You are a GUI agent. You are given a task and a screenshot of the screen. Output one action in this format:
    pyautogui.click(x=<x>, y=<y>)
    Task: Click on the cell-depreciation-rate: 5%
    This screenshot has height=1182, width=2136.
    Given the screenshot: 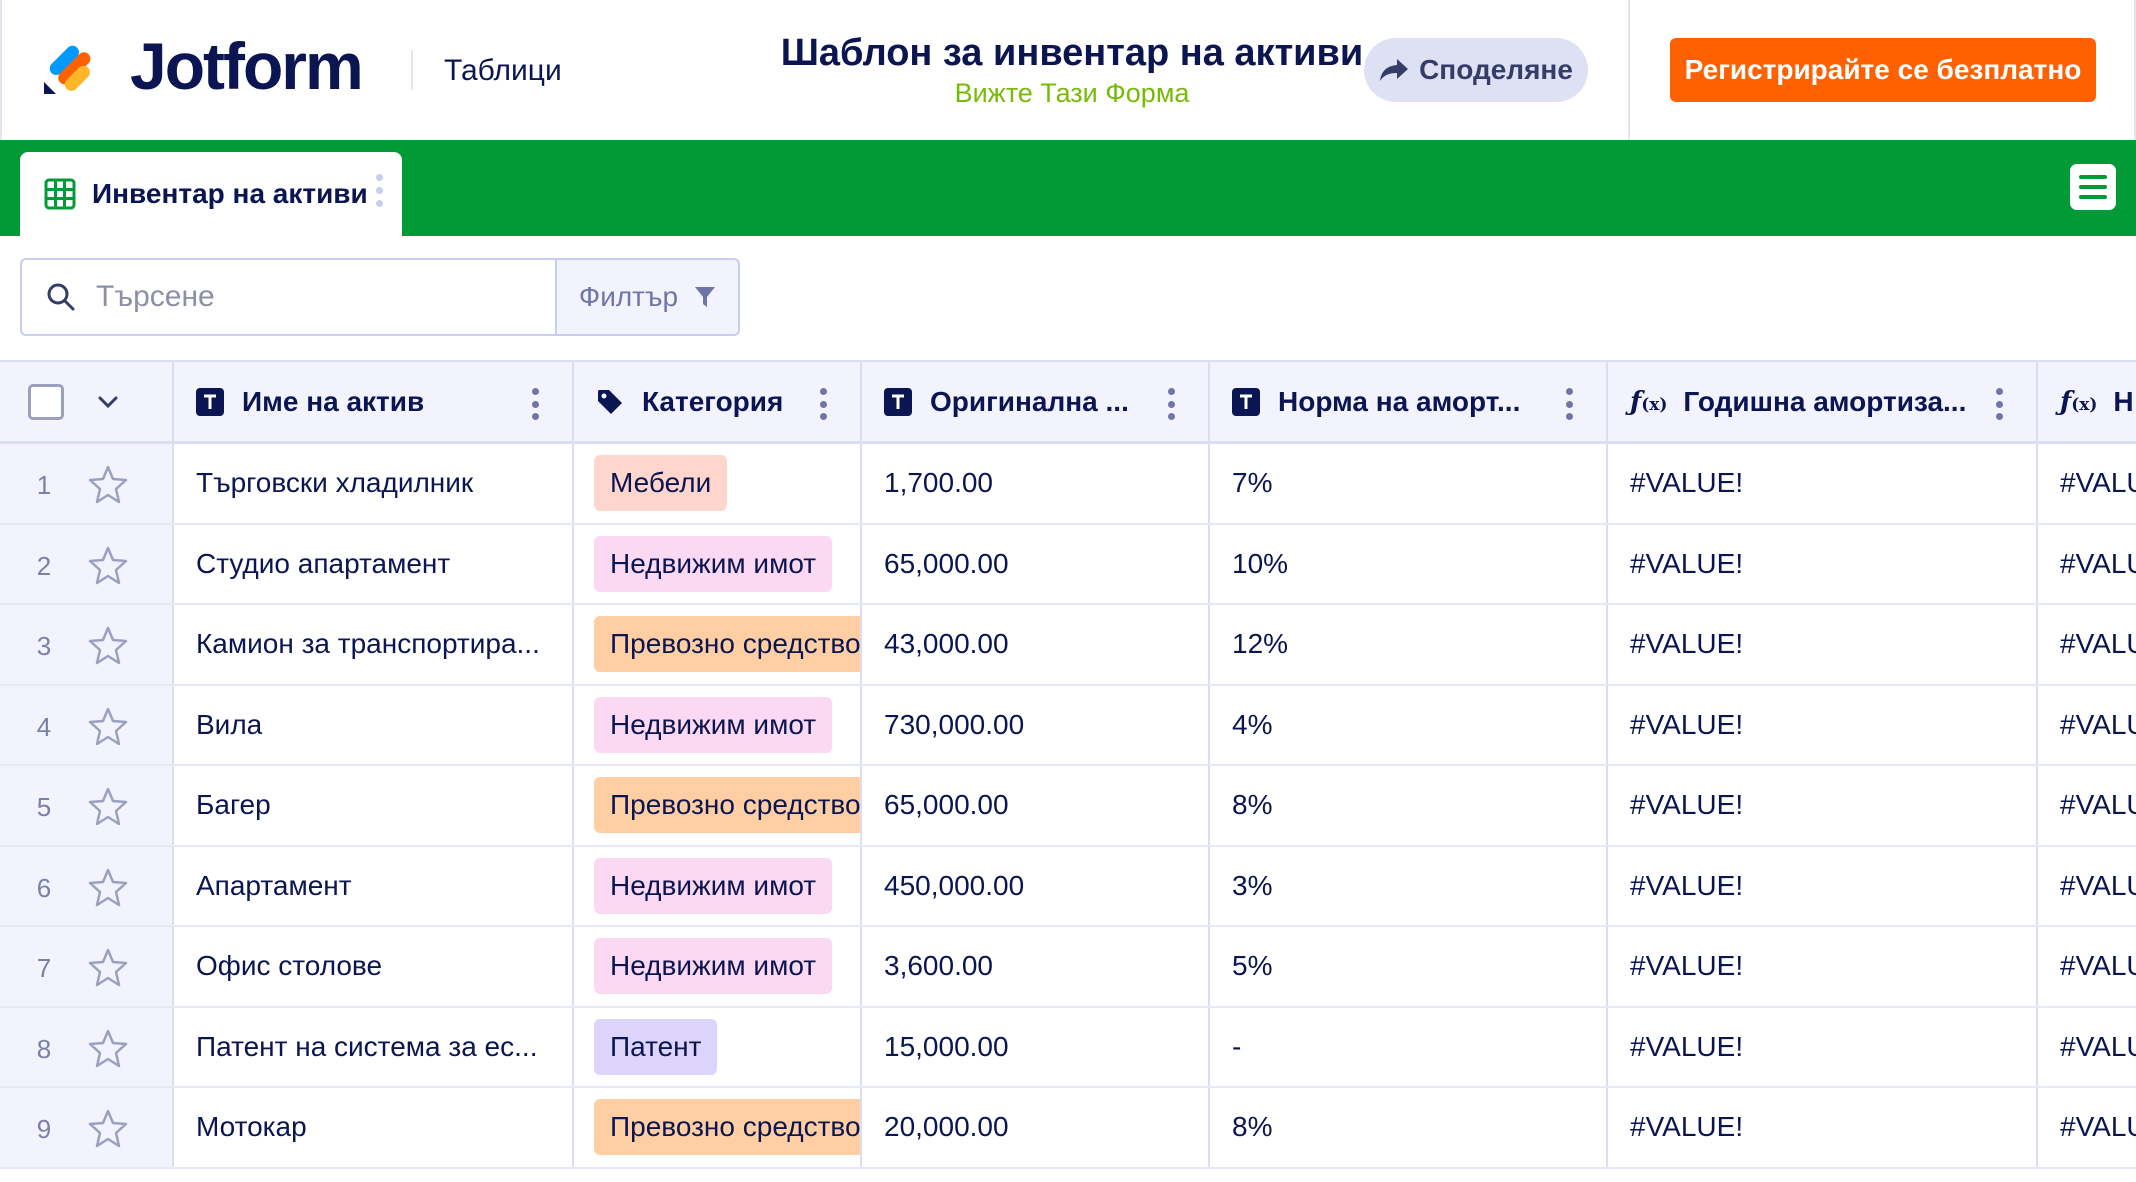 What is the action you would take?
    pyautogui.click(x=1409, y=966)
    